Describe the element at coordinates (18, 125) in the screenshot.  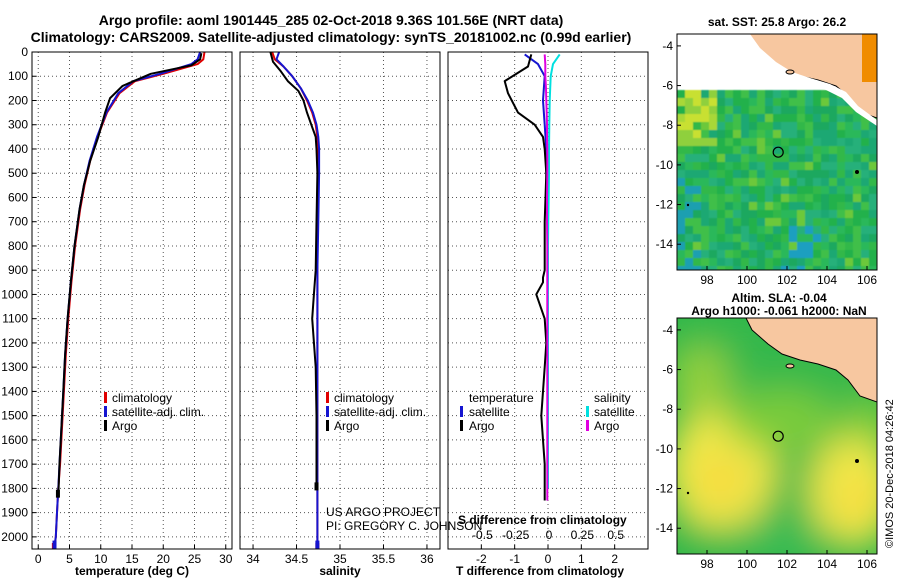
I see `y-tick-label: 300` at that location.